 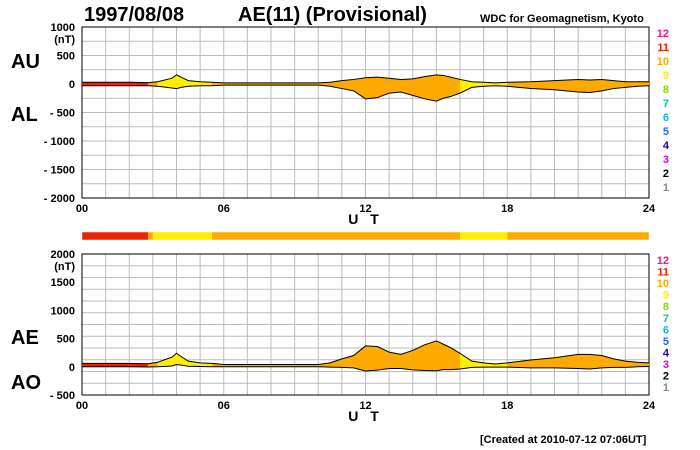 What do you see at coordinates (62, 114) in the screenshot?
I see `au-al-panel-ytick-label: - 500` at bounding box center [62, 114].